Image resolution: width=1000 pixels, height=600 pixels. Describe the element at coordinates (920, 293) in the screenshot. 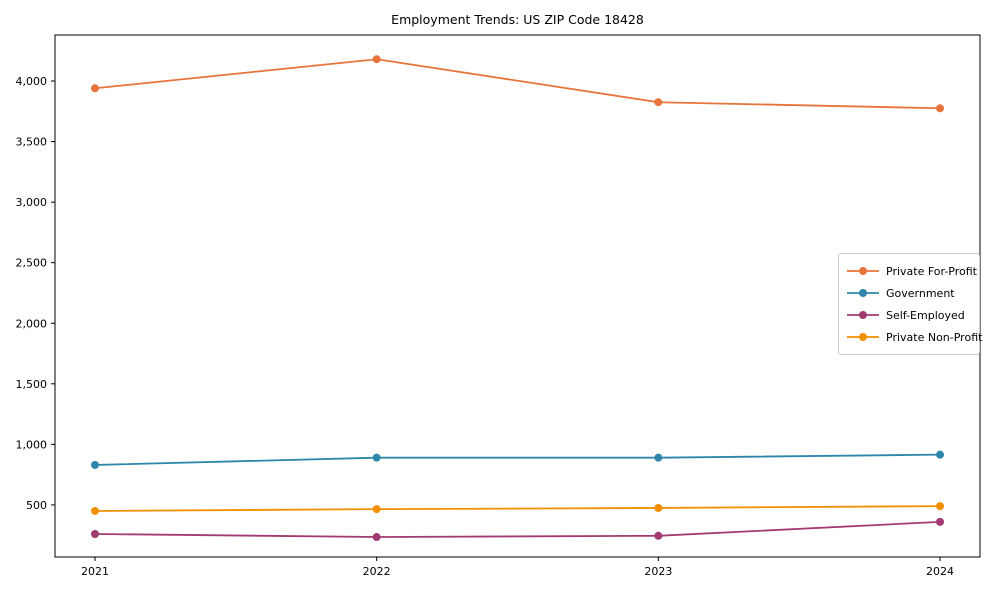

I see `legend-label: Government` at that location.